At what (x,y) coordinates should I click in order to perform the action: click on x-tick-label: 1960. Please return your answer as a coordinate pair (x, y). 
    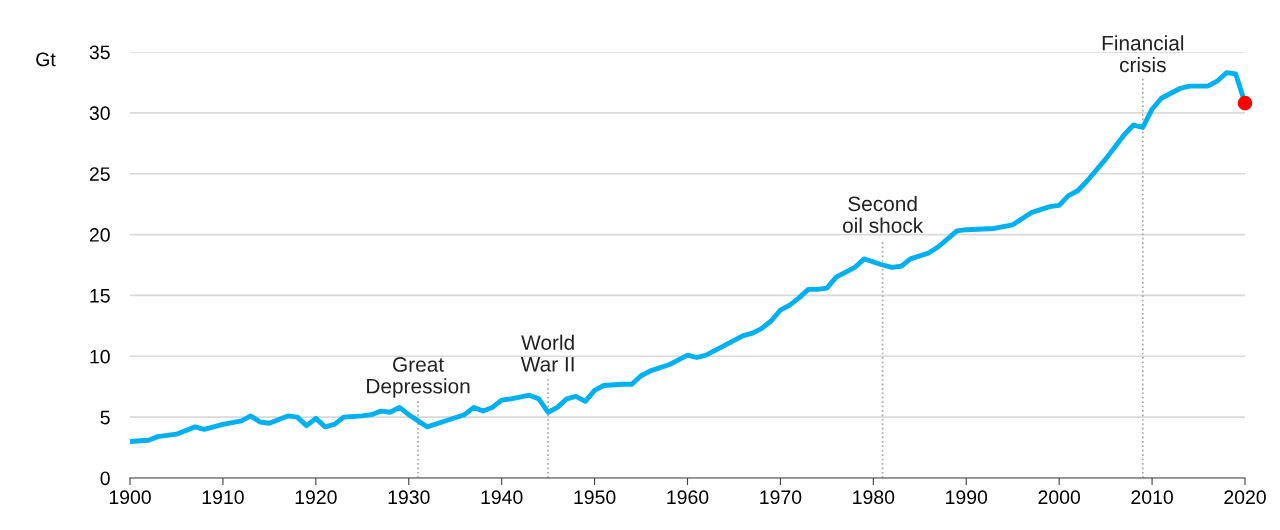
    Looking at the image, I should click on (688, 497).